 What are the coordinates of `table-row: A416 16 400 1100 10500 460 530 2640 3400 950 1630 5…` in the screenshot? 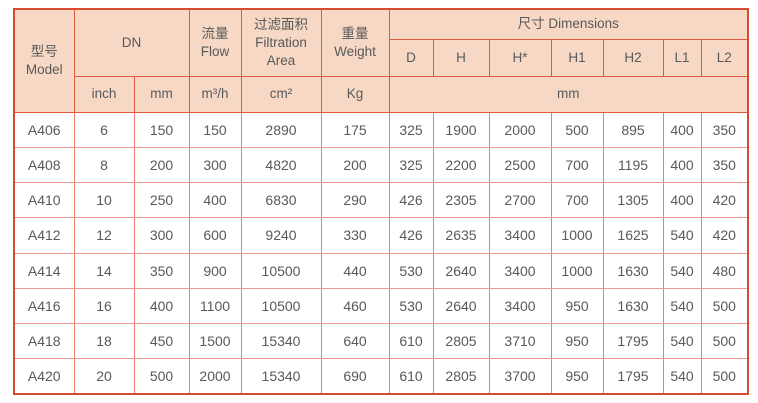 It's located at (381, 306).